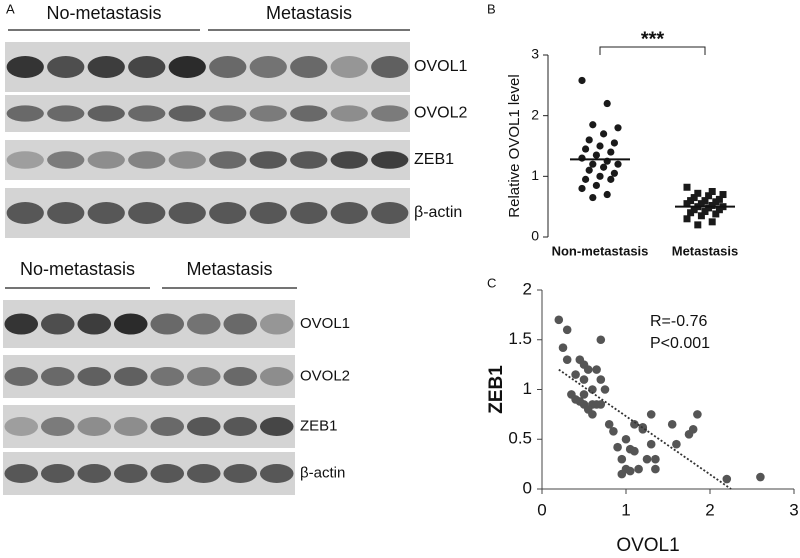  Describe the element at coordinates (103, 13) in the screenshot. I see `group-label: No-metastasis` at that location.